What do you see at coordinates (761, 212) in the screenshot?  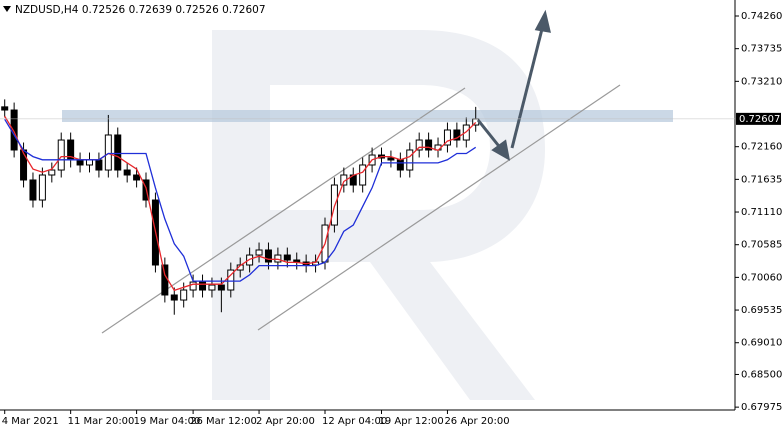 I see `y-tick-label: 0.71110` at bounding box center [761, 212].